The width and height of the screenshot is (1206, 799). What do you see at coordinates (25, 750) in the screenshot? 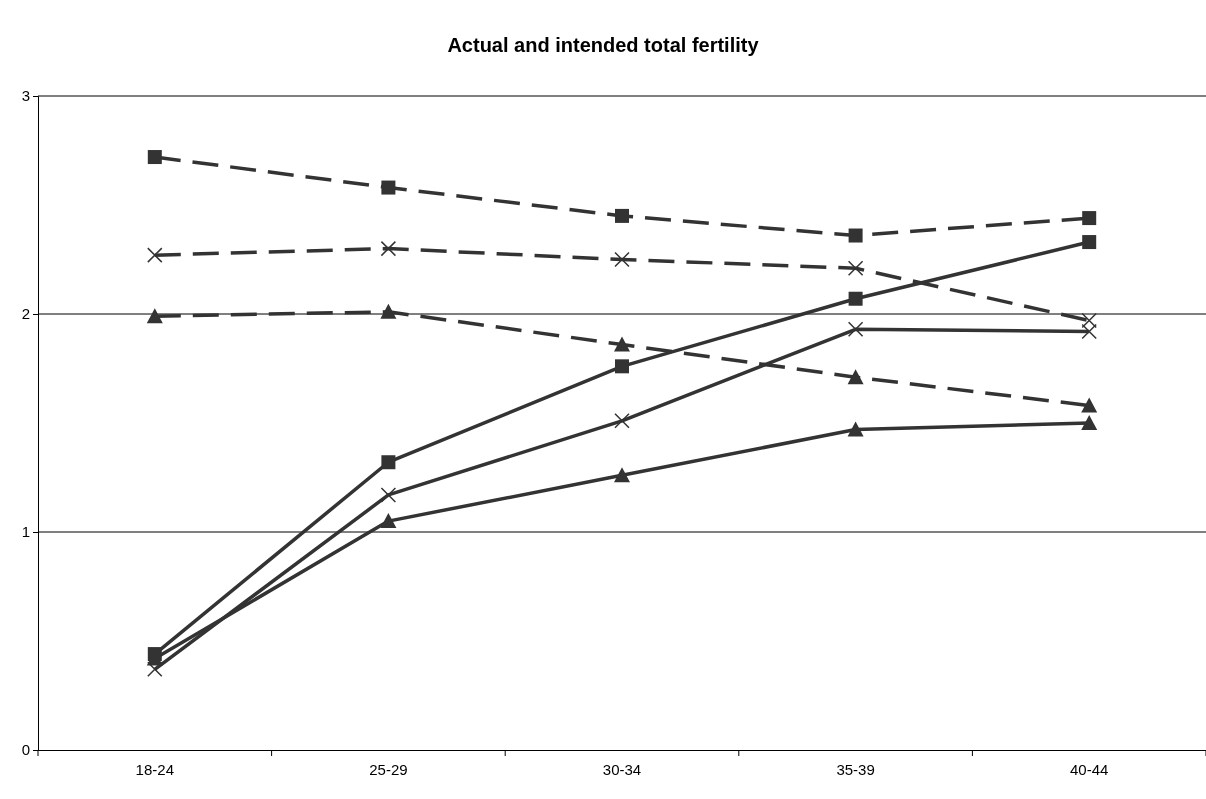
I see `y-tick-label: 0` at bounding box center [25, 750].